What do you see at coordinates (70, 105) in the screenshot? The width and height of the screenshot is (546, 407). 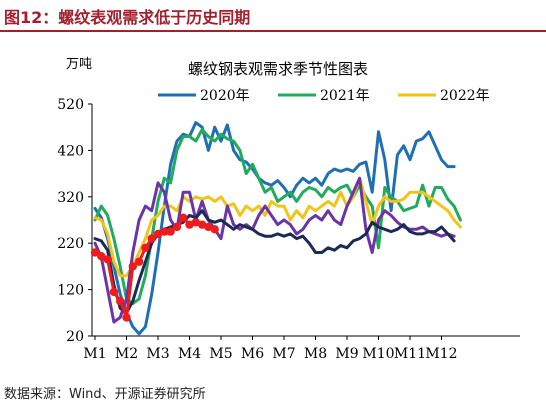 I see `y-tick-label: 520` at bounding box center [70, 105].